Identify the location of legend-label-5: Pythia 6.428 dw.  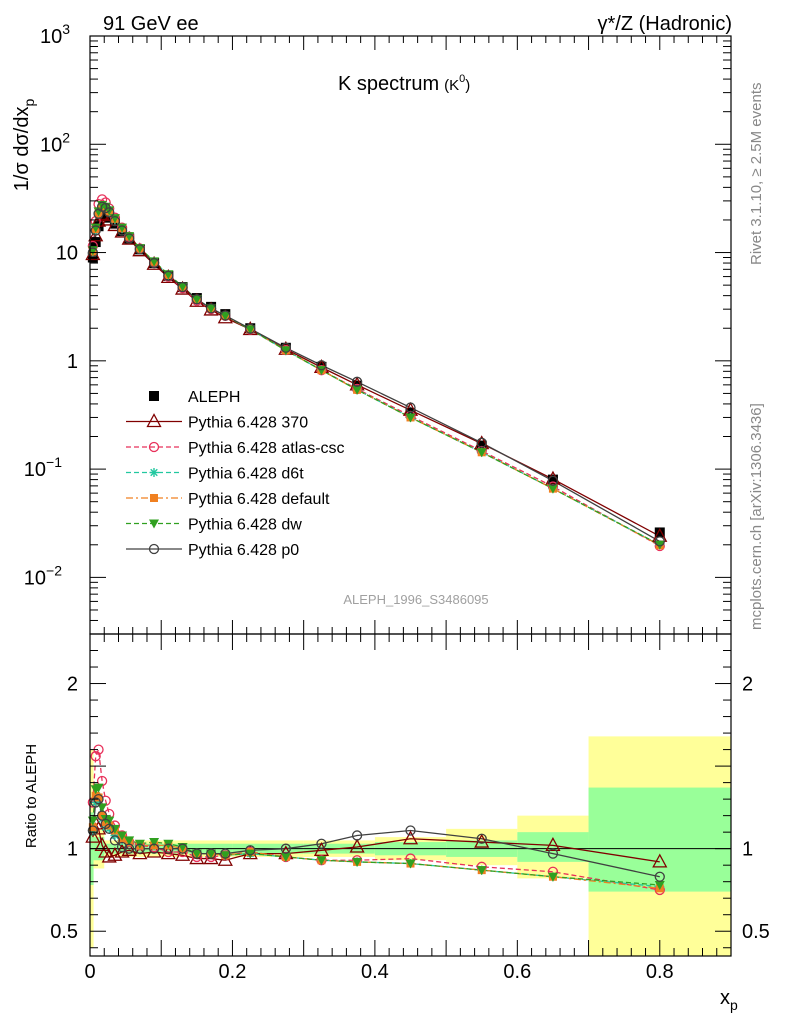
(245, 525).